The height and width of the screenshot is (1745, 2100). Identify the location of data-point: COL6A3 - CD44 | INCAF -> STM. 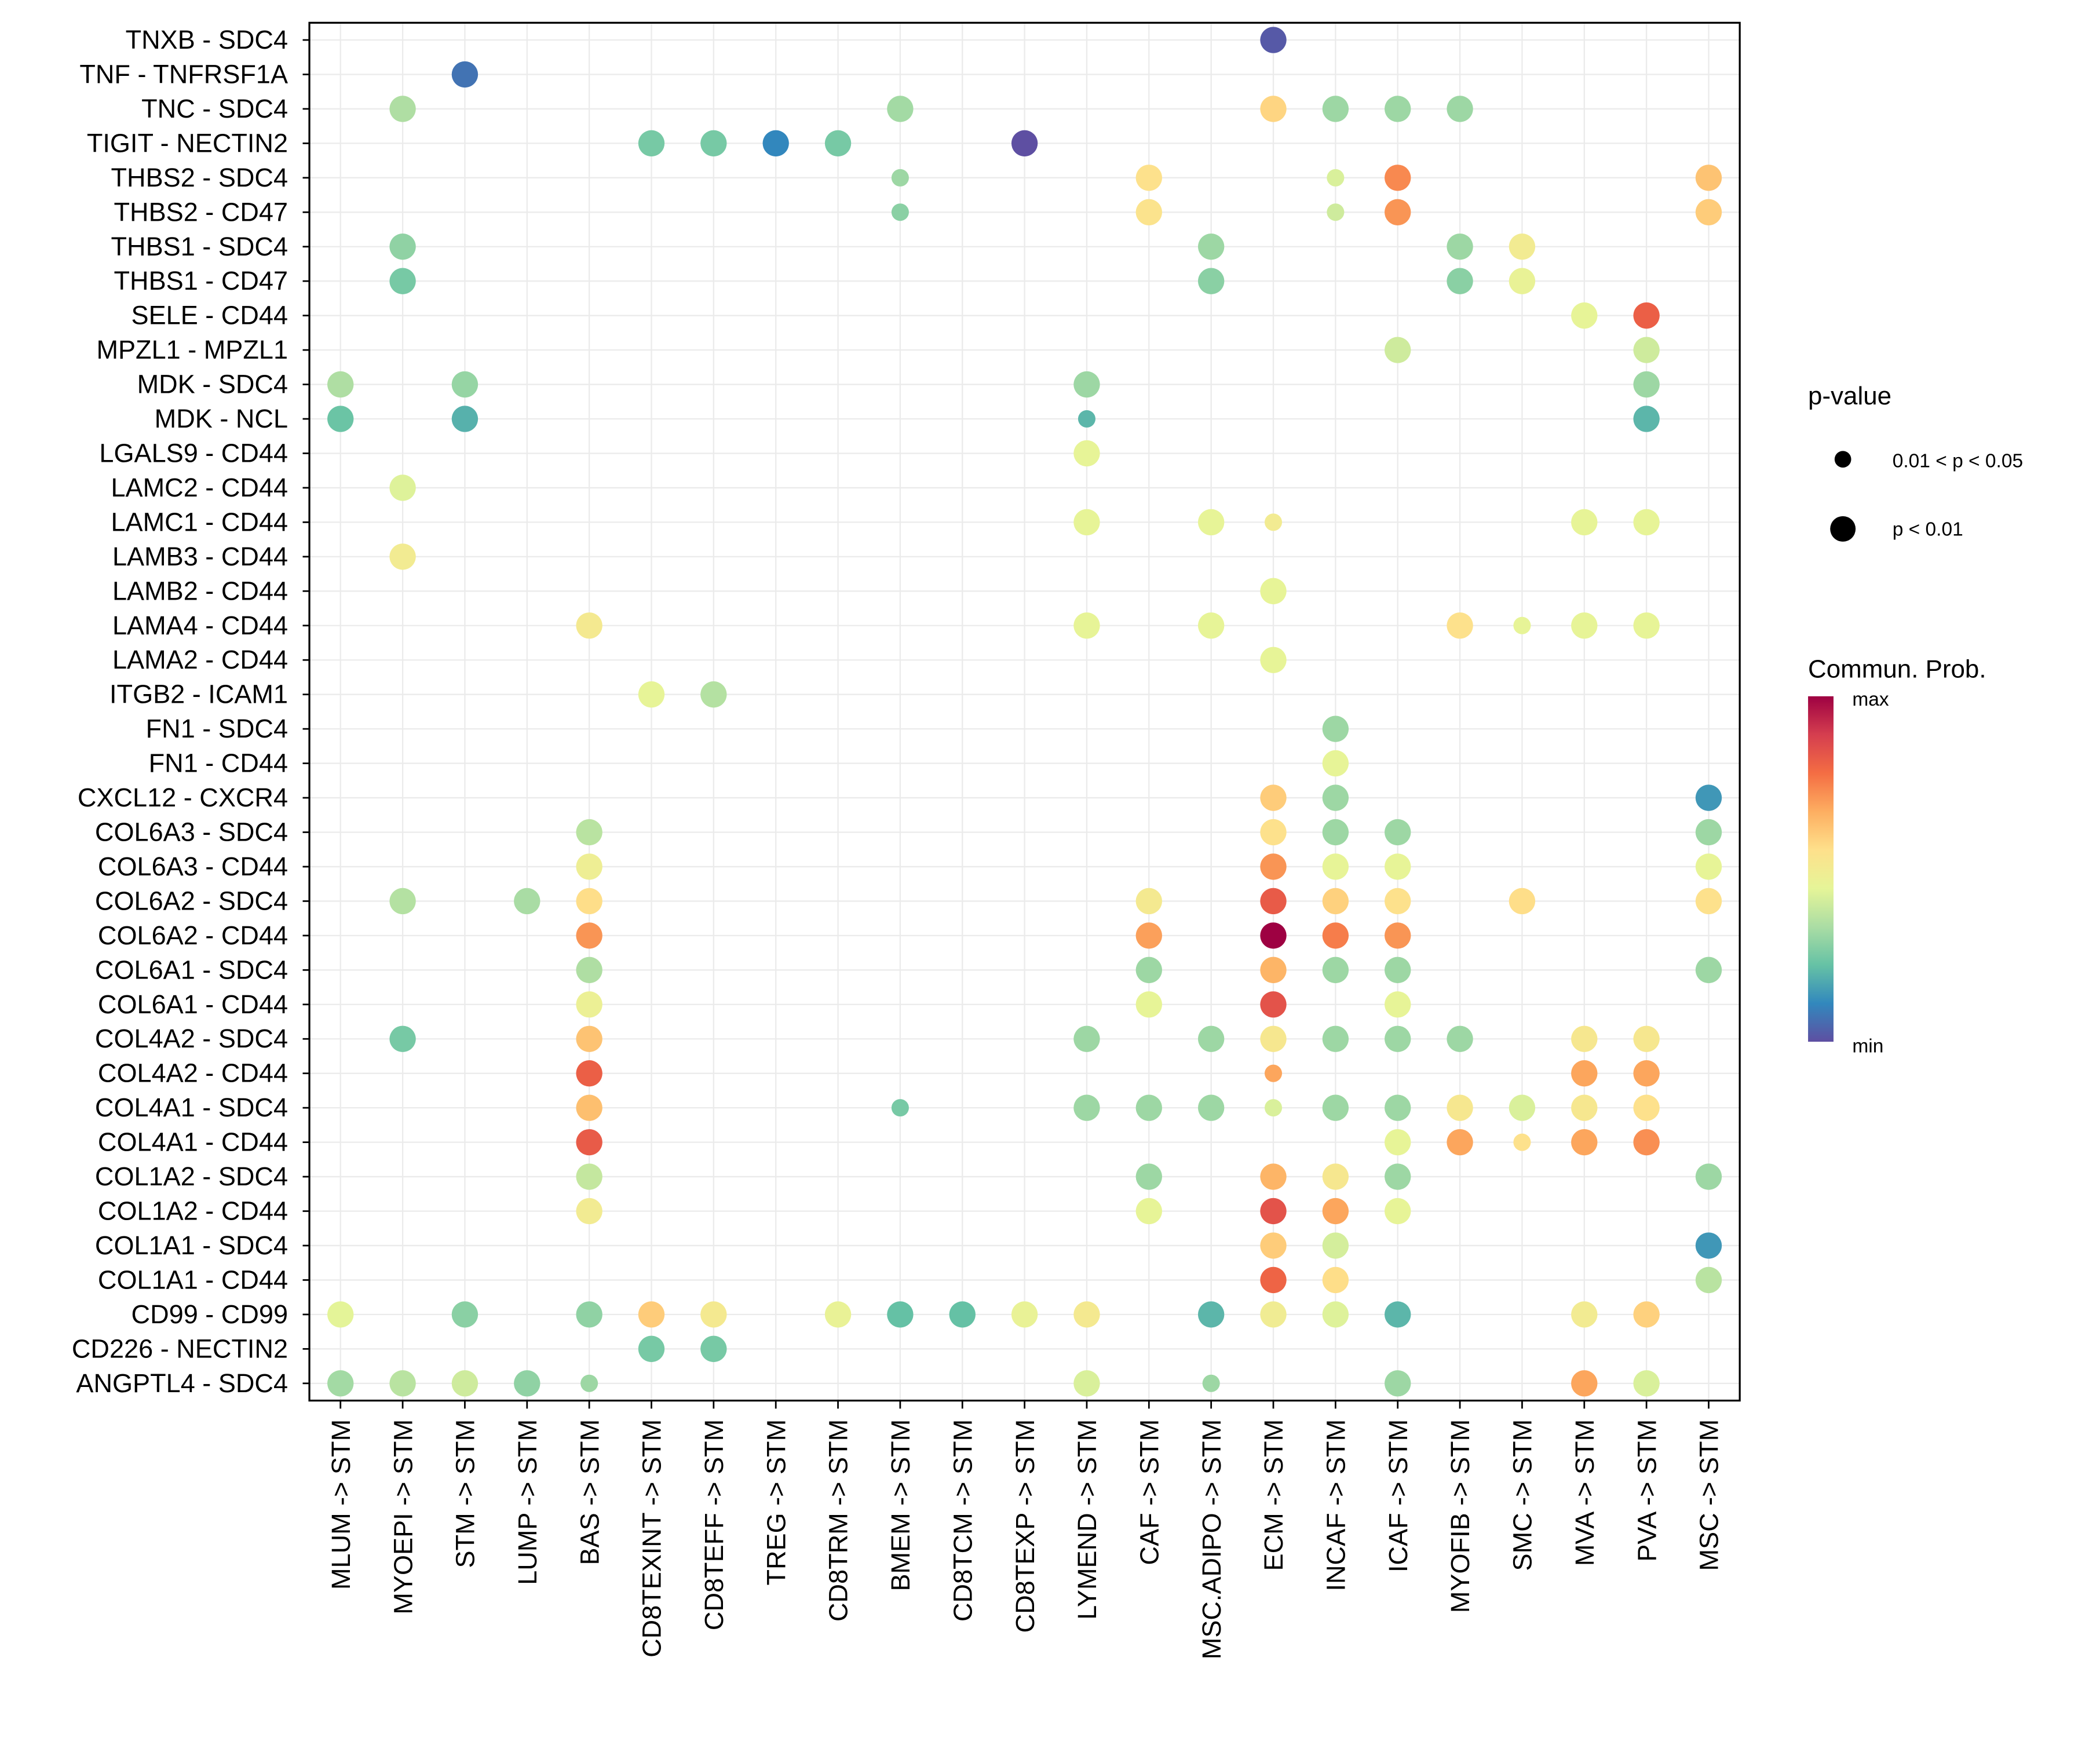
(1336, 866).